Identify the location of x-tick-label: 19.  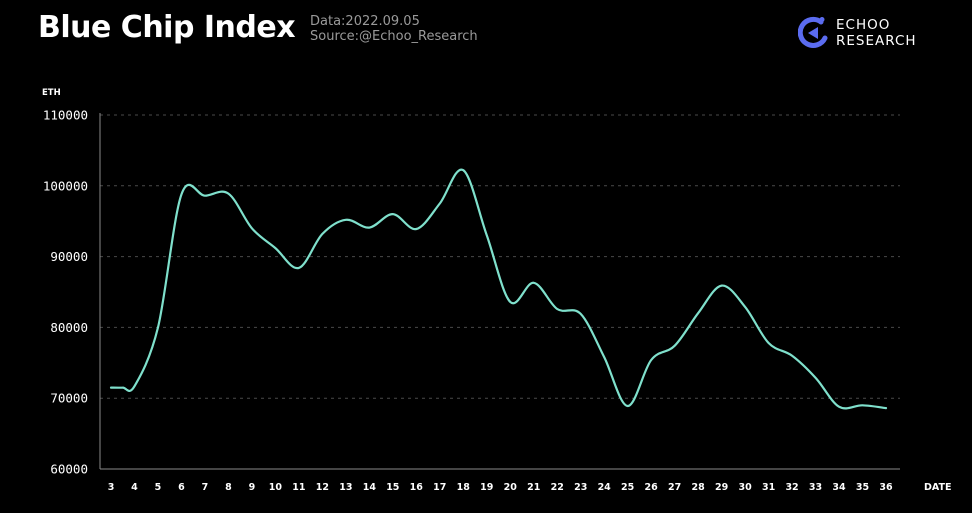
(486, 487).